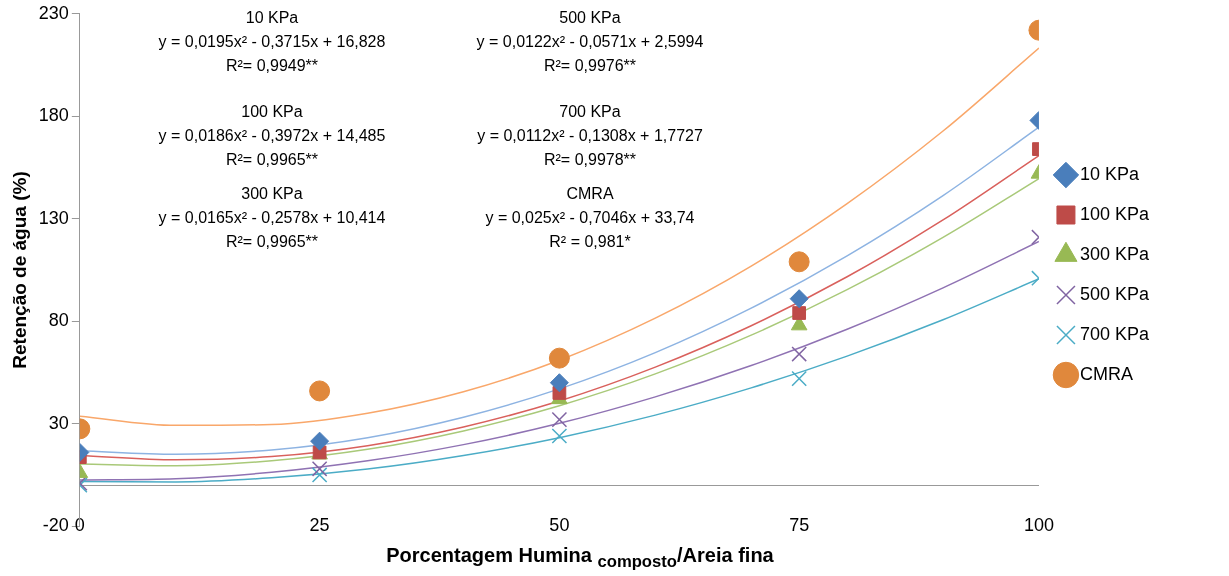  I want to click on y-tick-label: 180, so click(53, 115).